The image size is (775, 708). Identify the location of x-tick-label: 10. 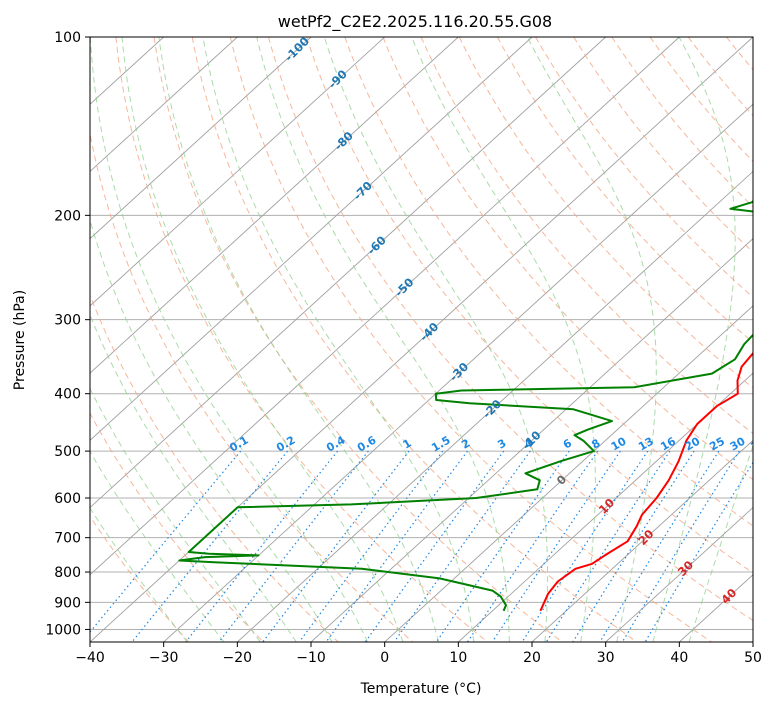
(458, 658).